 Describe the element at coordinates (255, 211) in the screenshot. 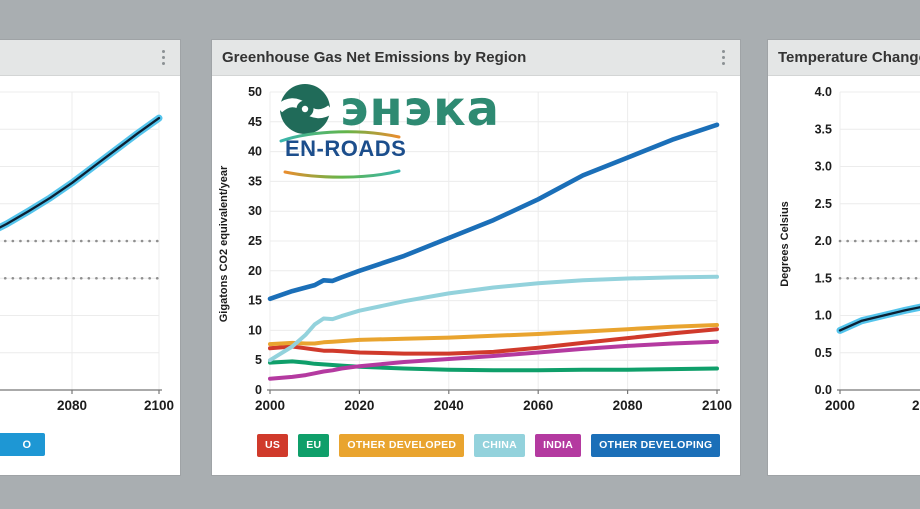

I see `svg-text: 30` at that location.